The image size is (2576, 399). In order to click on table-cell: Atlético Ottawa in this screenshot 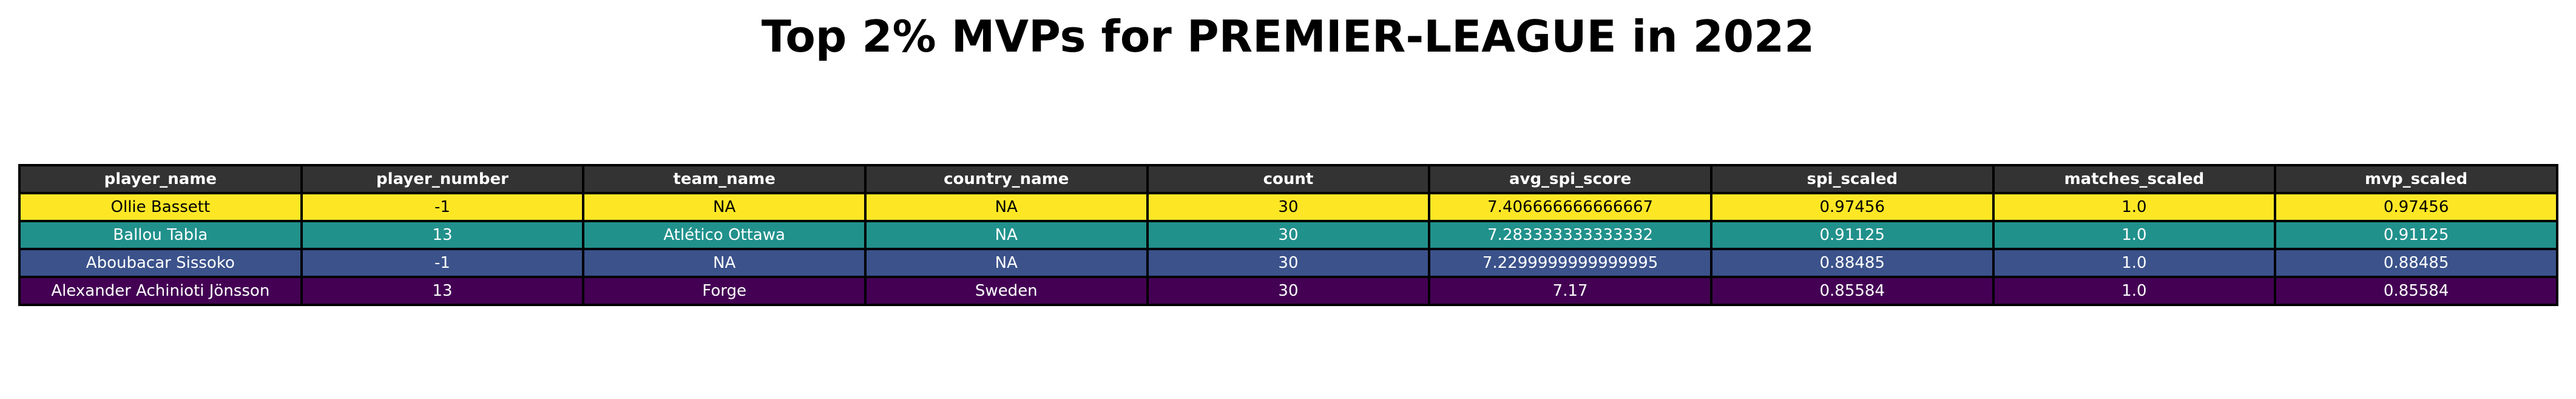, I will do `click(724, 235)`.